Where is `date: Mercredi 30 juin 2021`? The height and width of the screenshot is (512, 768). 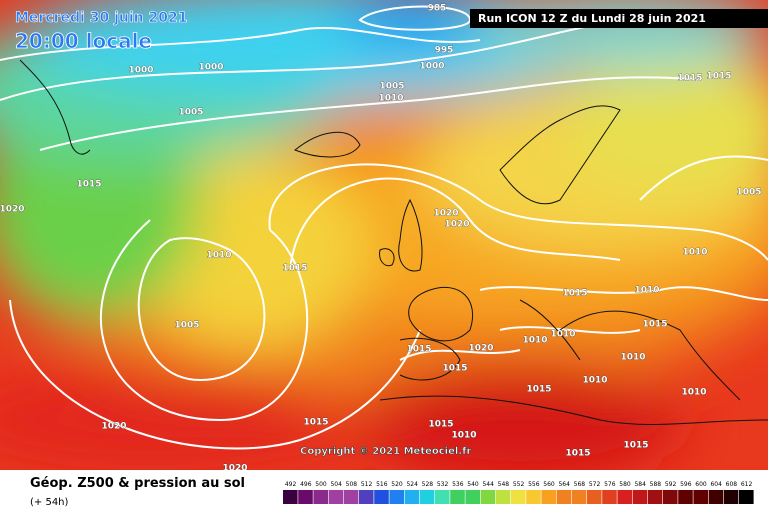 date: Mercredi 30 juin 2021 is located at coordinates (101, 18).